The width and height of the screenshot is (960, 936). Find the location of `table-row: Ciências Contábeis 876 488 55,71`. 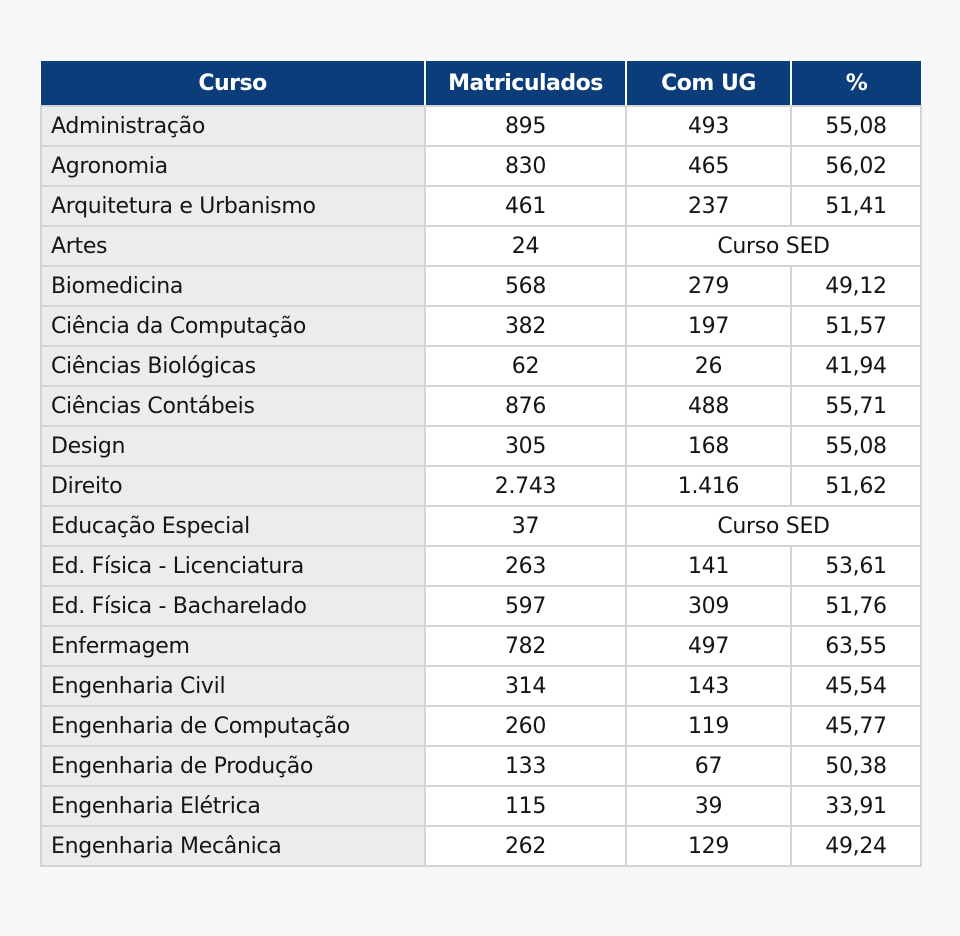

table-row: Ciências Contábeis 876 488 55,71 is located at coordinates (481, 406).